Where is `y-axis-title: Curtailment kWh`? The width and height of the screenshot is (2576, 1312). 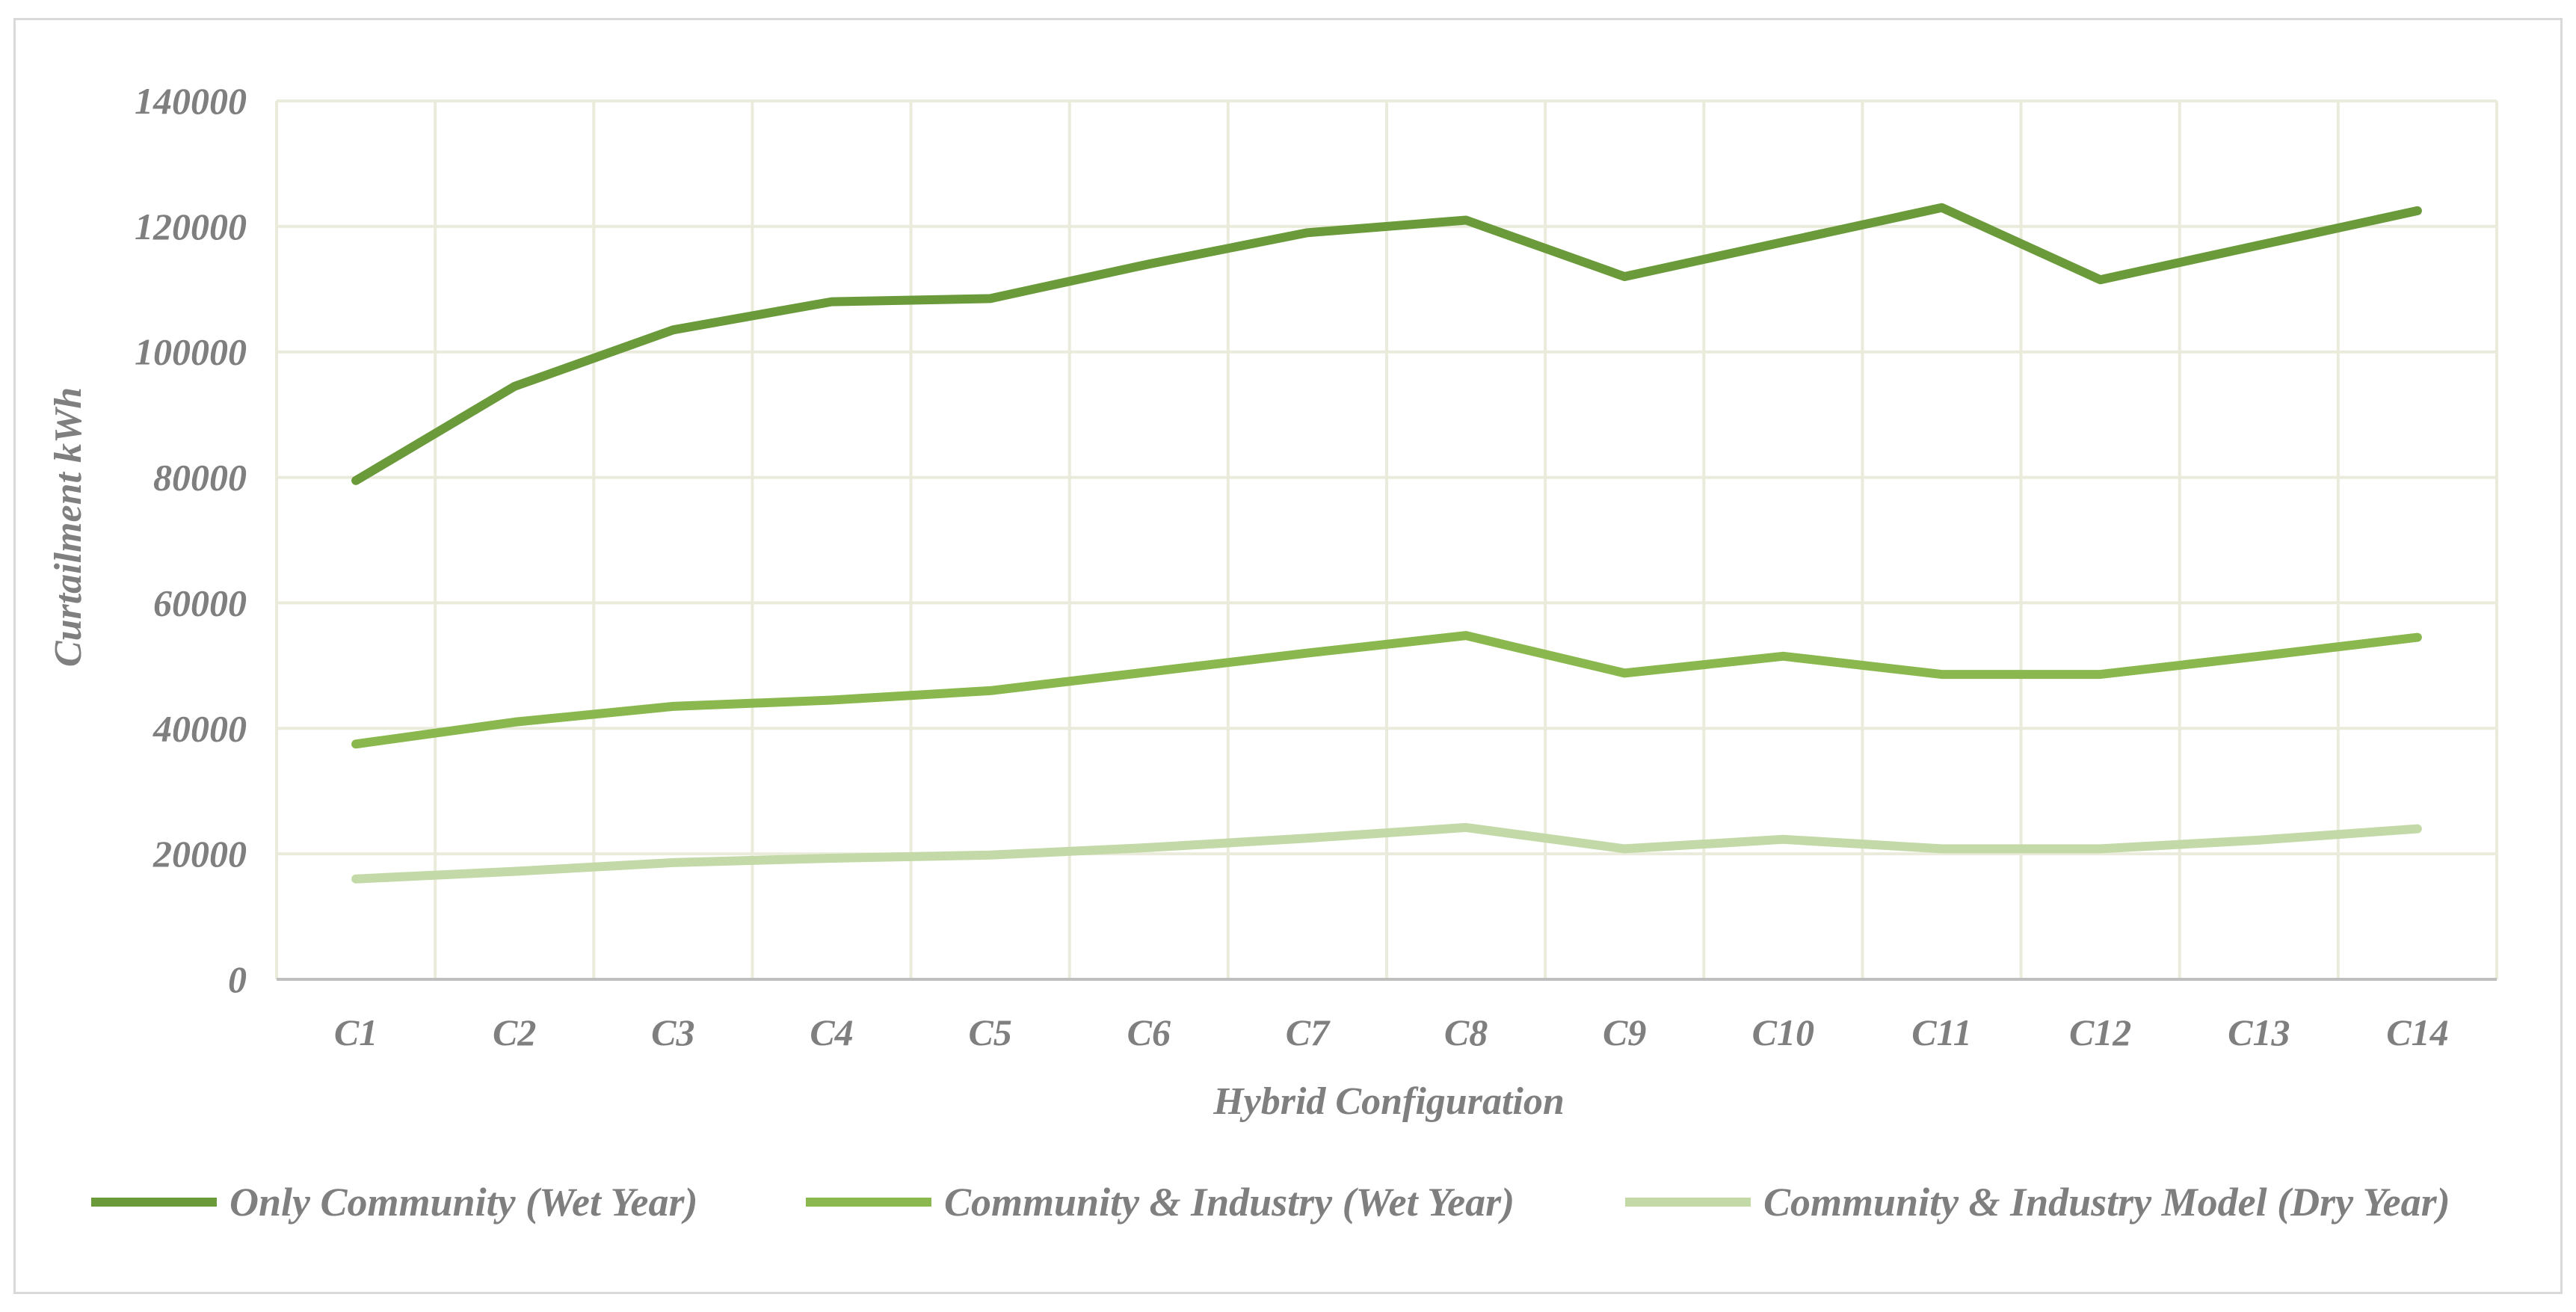
y-axis-title: Curtailment kWh is located at coordinates (68, 527).